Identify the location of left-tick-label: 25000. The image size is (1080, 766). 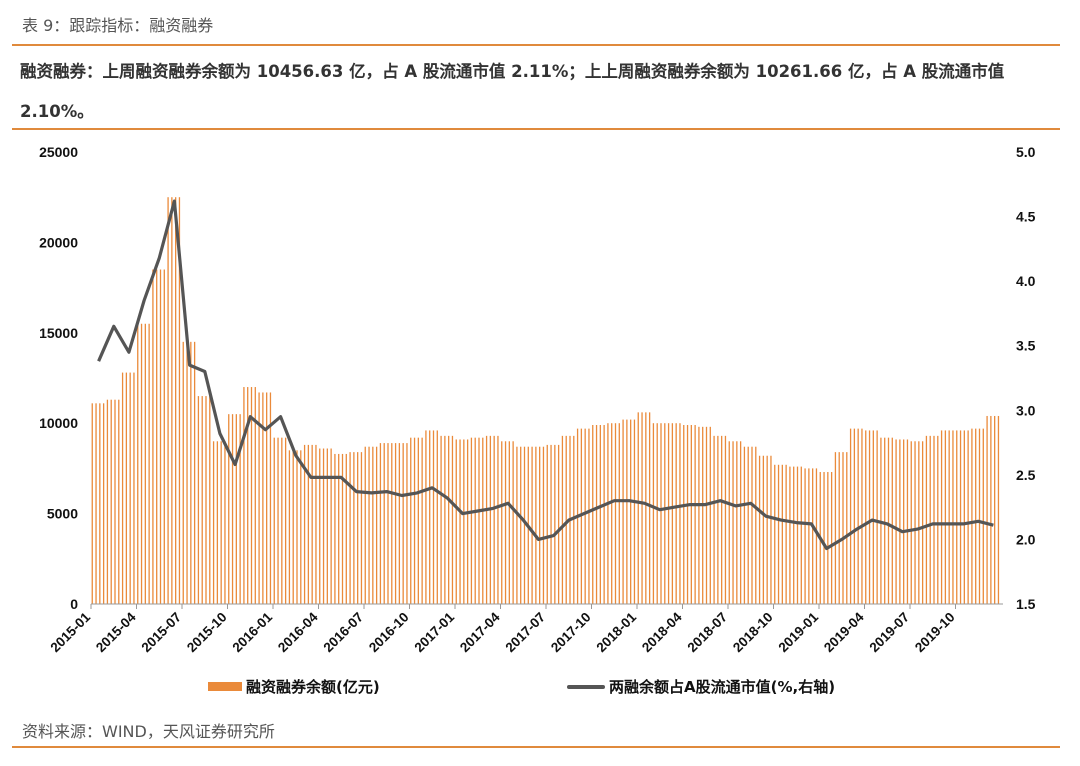
(58, 152).